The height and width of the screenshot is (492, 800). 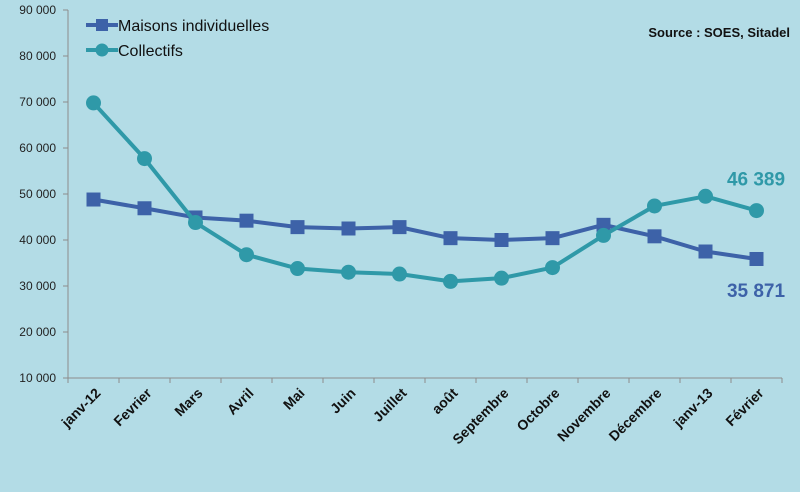 What do you see at coordinates (193, 26) in the screenshot?
I see `legend-label: Maisons individuelles` at bounding box center [193, 26].